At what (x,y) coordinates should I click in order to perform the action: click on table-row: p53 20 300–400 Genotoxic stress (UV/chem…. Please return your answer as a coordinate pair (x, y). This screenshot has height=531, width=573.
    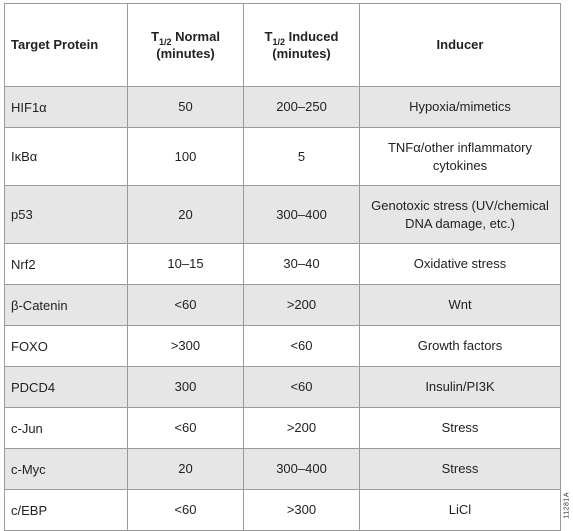
    Looking at the image, I should click on (282, 214).